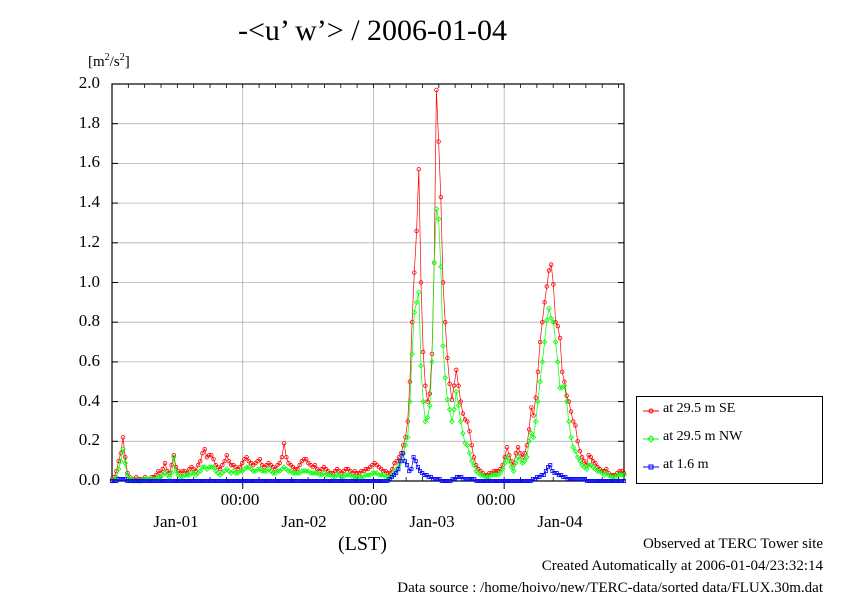  Describe the element at coordinates (560, 521) in the screenshot. I see `x-tick-date-4: Jan-04` at that location.